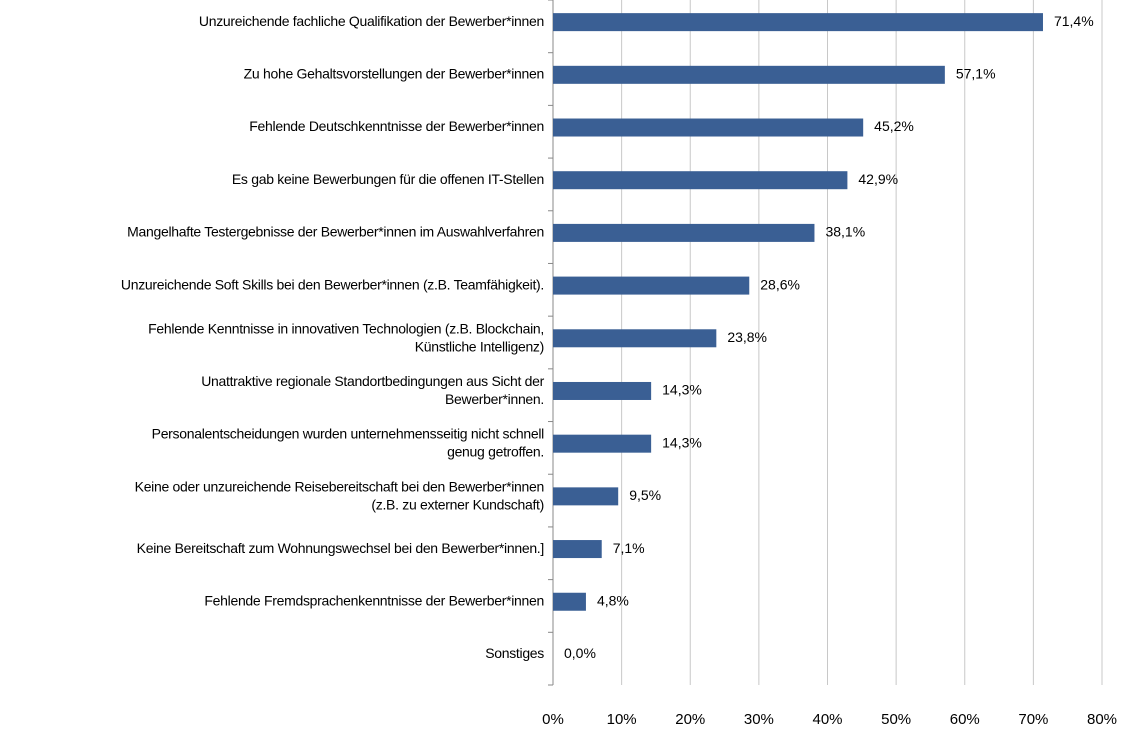  I want to click on value-label: 28,6%, so click(780, 284).